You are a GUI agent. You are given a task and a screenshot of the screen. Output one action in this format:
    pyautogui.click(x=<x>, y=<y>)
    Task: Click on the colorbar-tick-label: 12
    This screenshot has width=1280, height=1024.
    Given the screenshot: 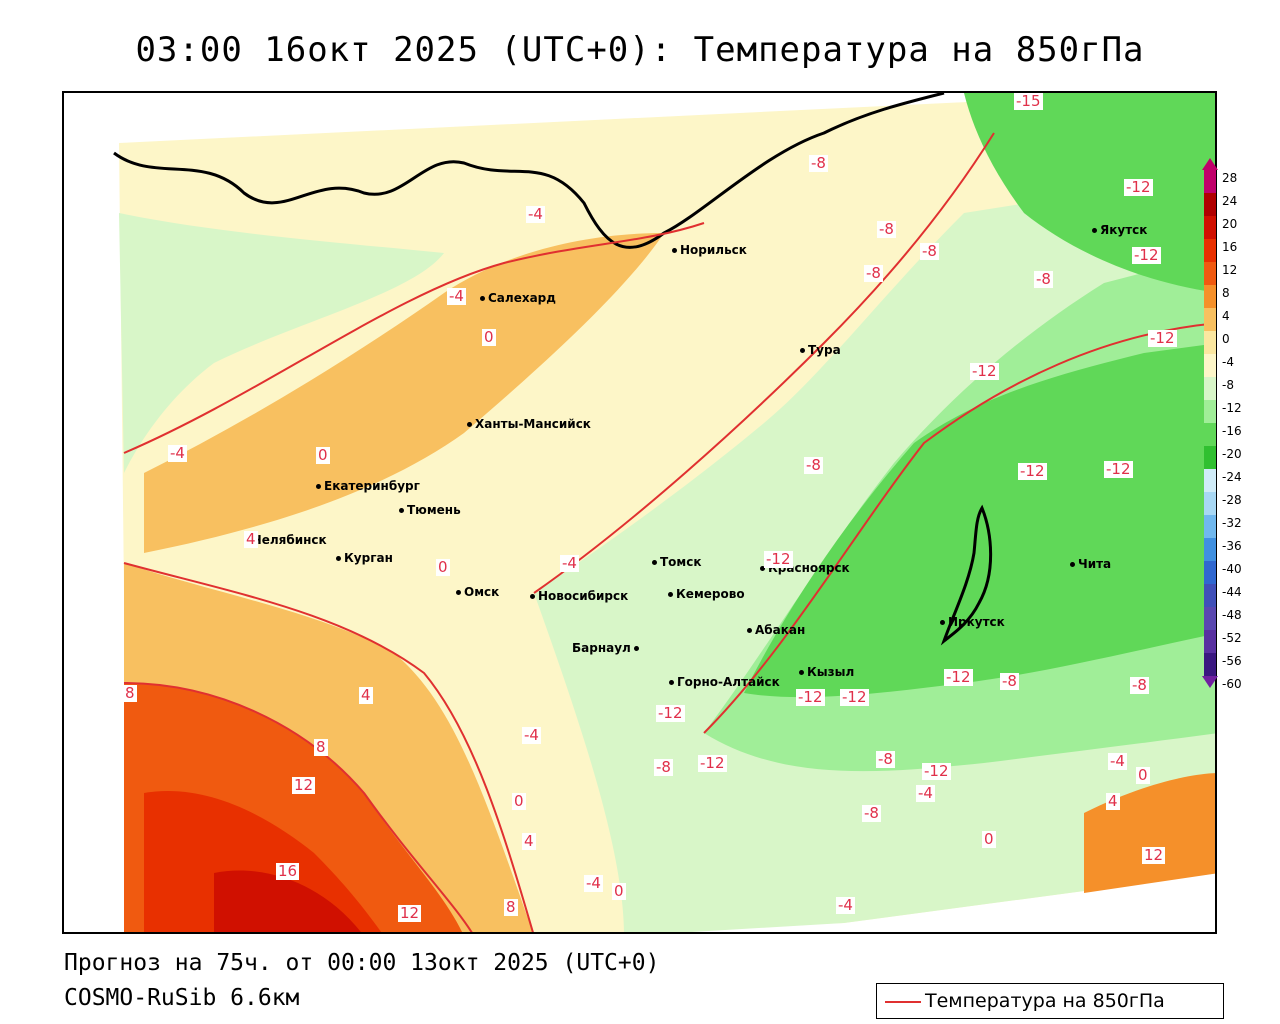 What is the action you would take?
    pyautogui.click(x=1230, y=270)
    